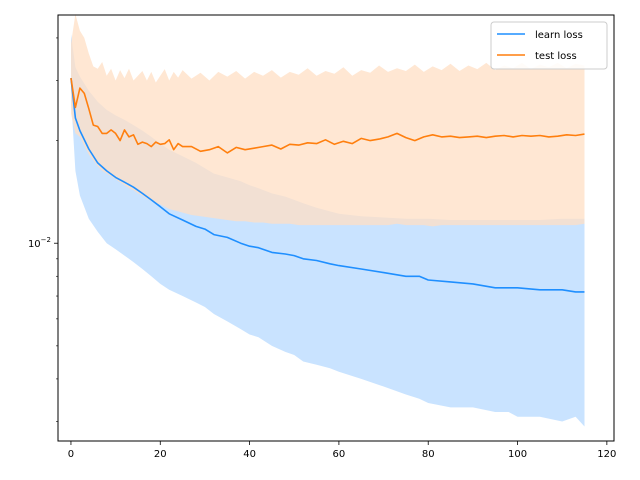  I want to click on x-tick-label: 80, so click(428, 454).